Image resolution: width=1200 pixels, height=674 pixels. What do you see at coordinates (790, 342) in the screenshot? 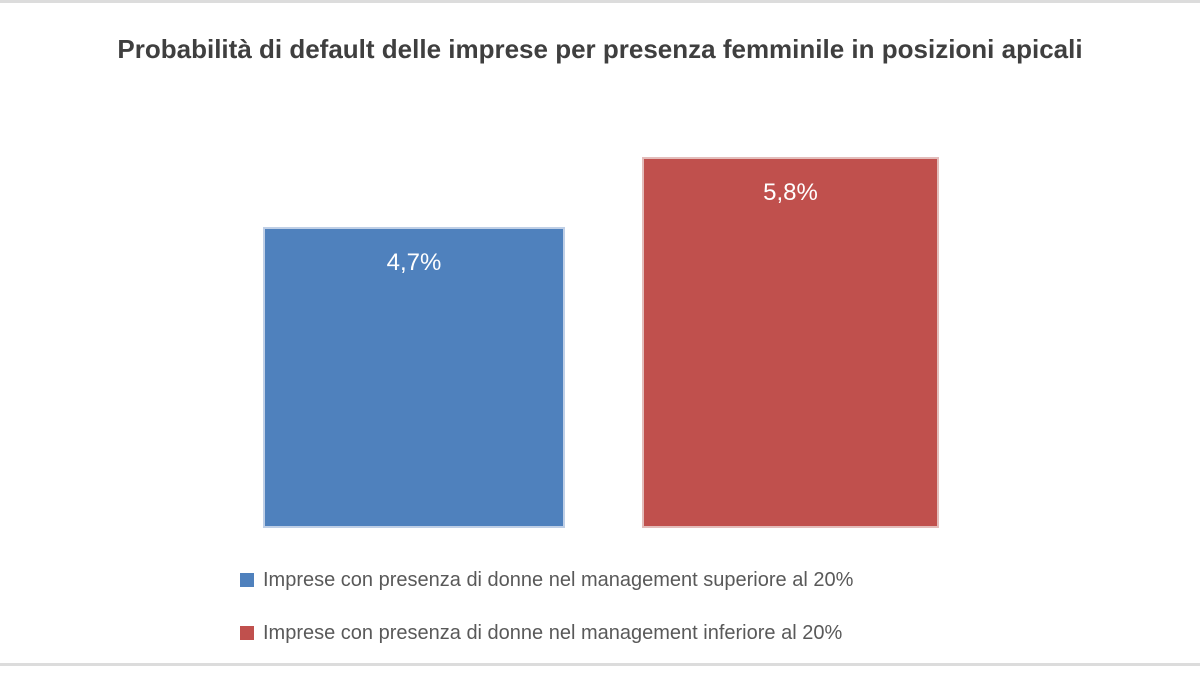
I see `bar-management-inferiore: 5,8%` at bounding box center [790, 342].